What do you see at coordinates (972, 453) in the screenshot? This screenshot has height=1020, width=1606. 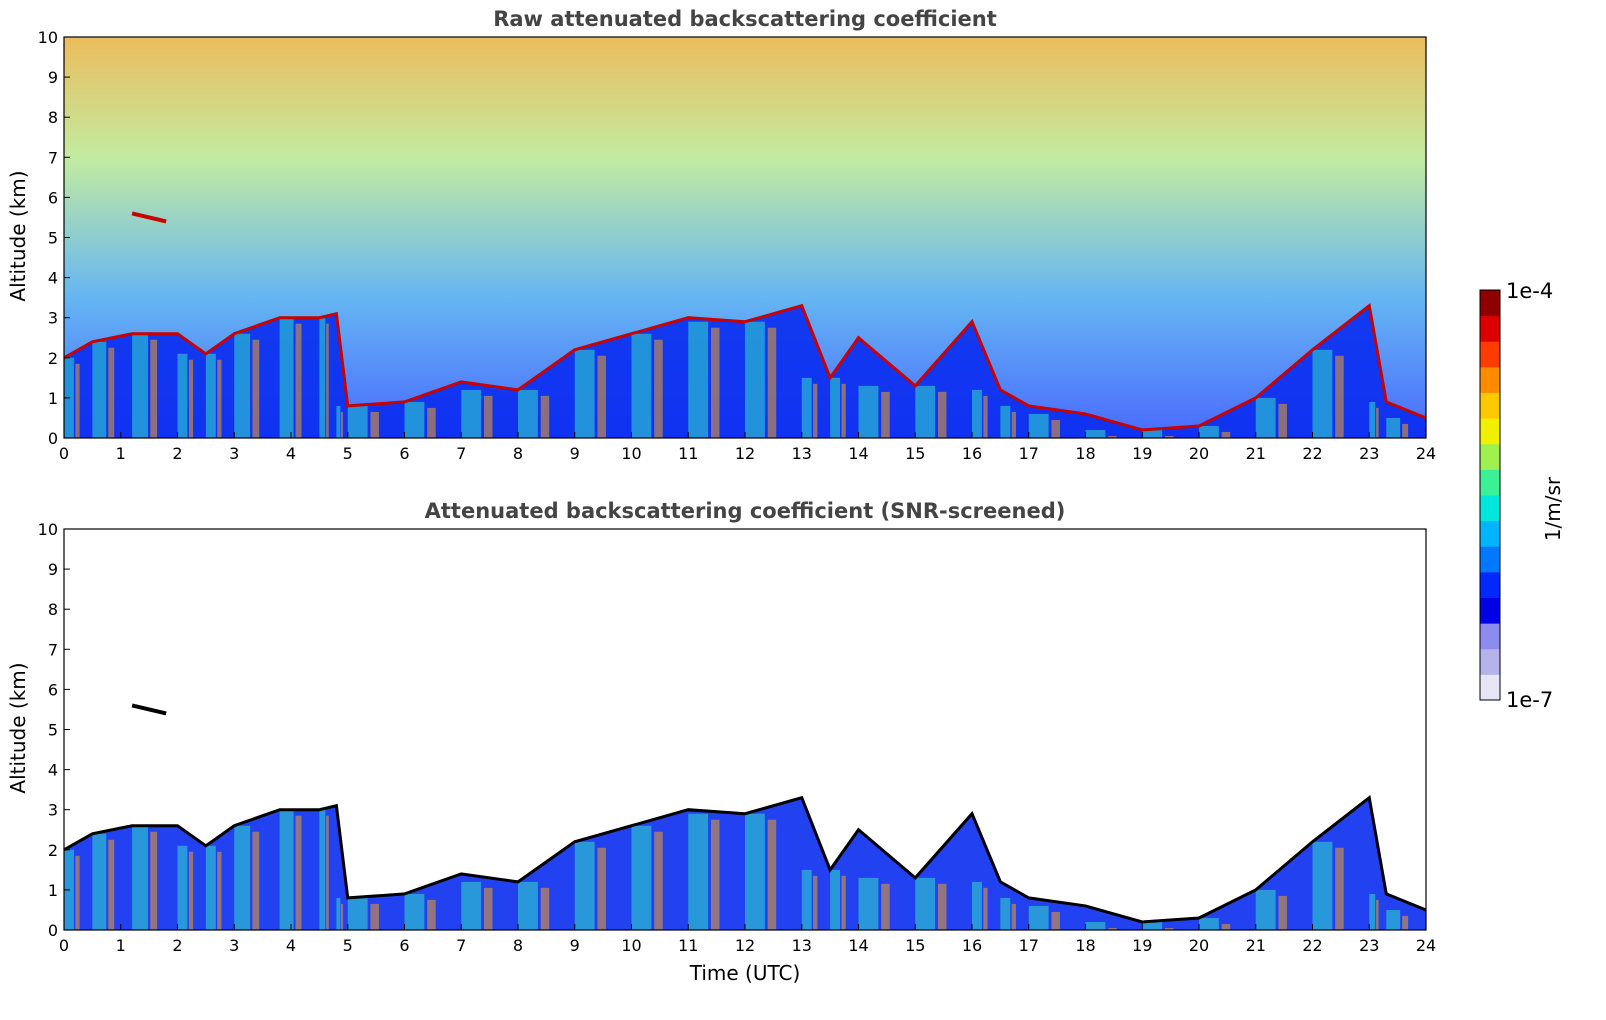 I see `x-tick-label: 16` at bounding box center [972, 453].